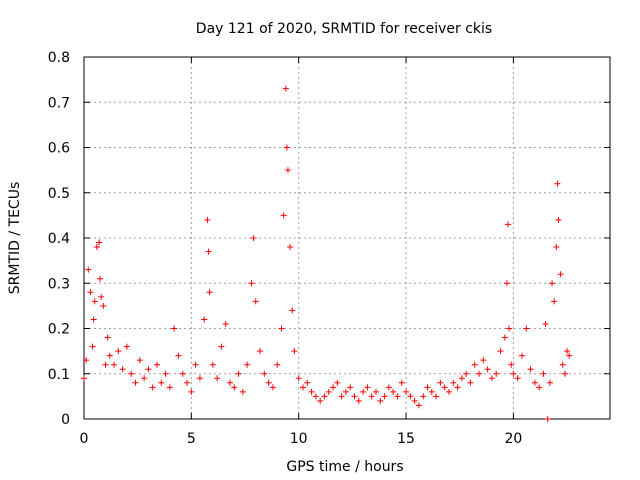 Image resolution: width=640 pixels, height=480 pixels. What do you see at coordinates (59, 284) in the screenshot?
I see `y-tick-label: 0.3` at bounding box center [59, 284].